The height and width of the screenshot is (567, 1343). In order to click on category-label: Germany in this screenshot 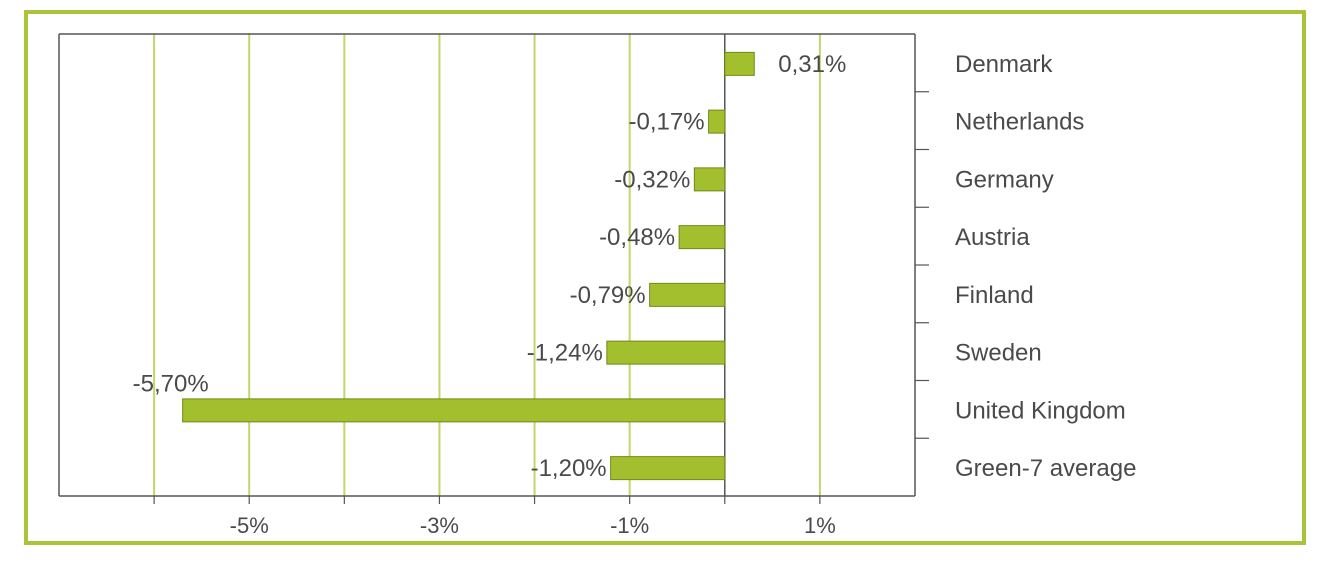, I will do `click(1004, 179)`.